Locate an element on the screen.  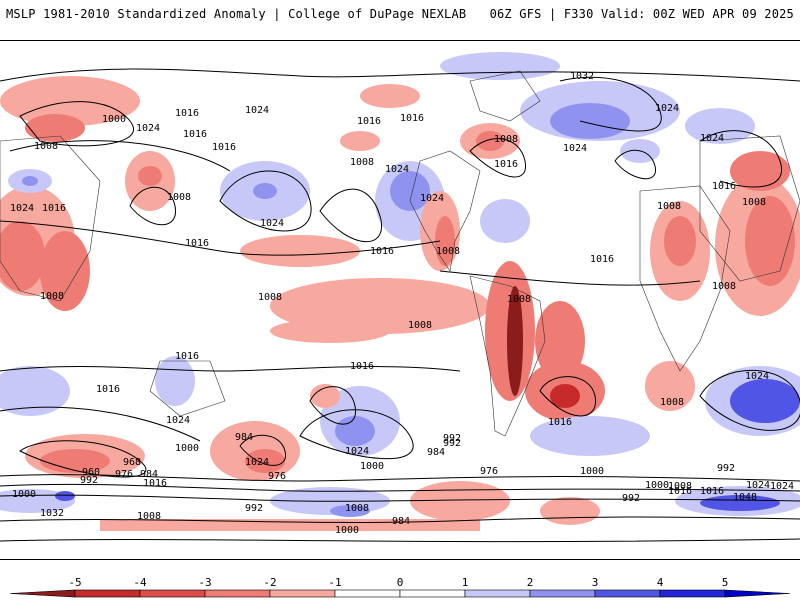
colorbar-svg is located at coordinates (400, 593).